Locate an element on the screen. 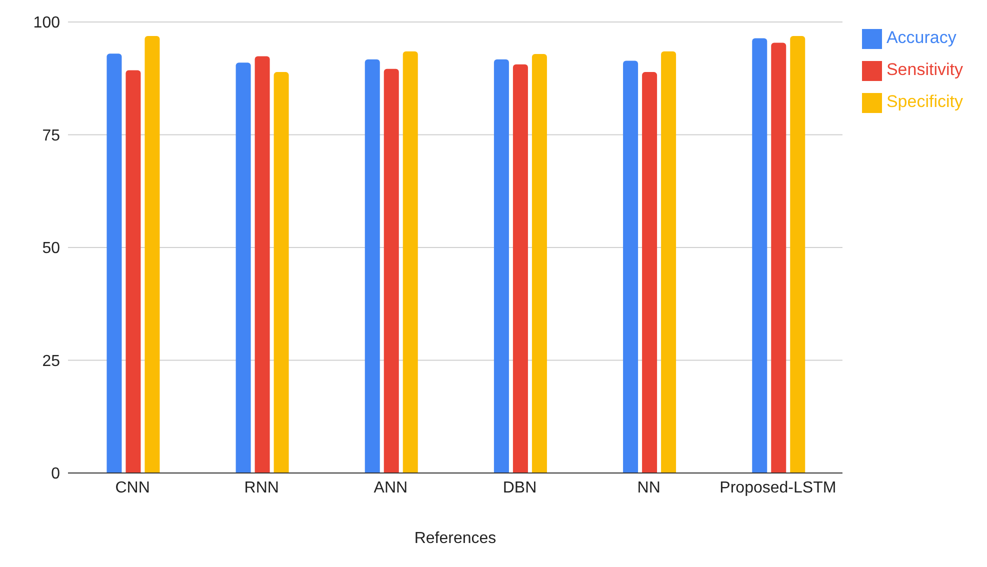 Image resolution: width=987 pixels, height=567 pixels. y-tick-label: 50 is located at coordinates (51, 249).